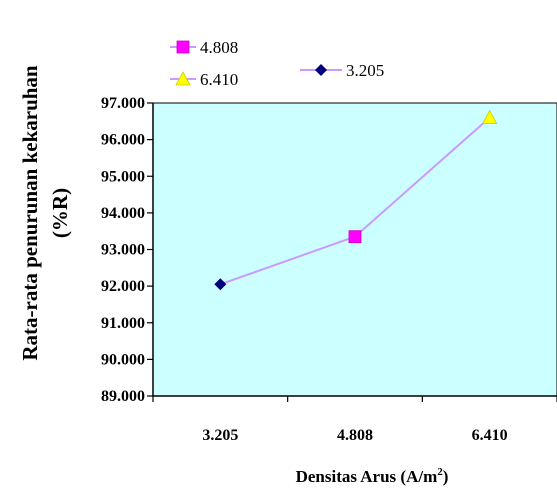 This screenshot has height=488, width=557. I want to click on data-point-diamond, so click(220, 284).